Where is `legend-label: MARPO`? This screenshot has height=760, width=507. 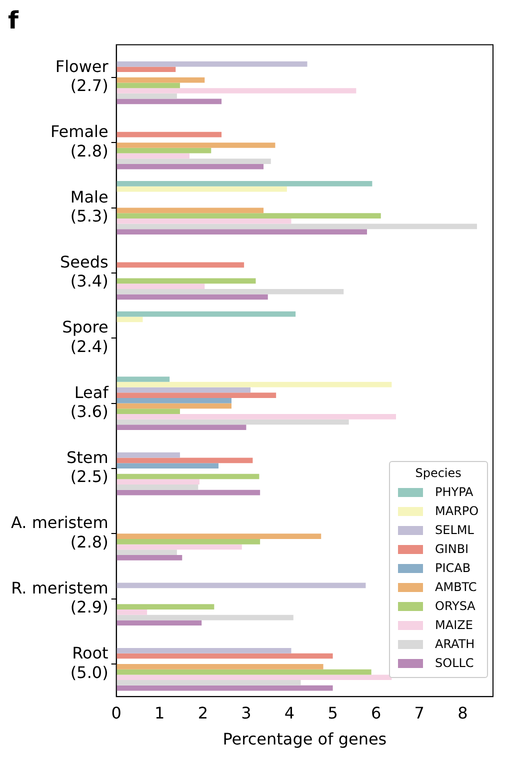
legend-label: MARPO is located at coordinates (457, 511).